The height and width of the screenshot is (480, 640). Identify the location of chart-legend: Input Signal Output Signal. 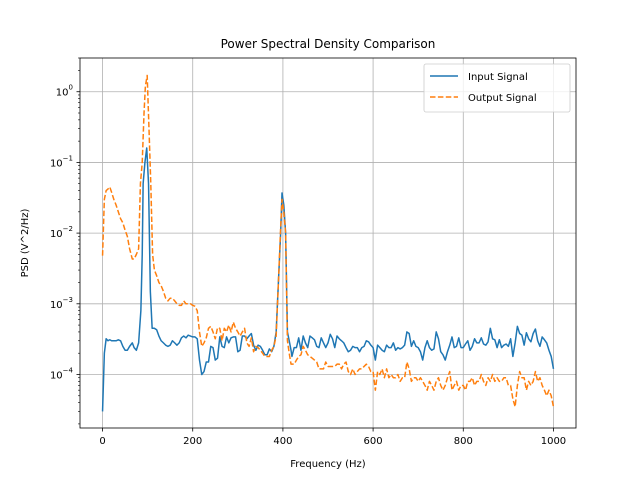
(497, 88).